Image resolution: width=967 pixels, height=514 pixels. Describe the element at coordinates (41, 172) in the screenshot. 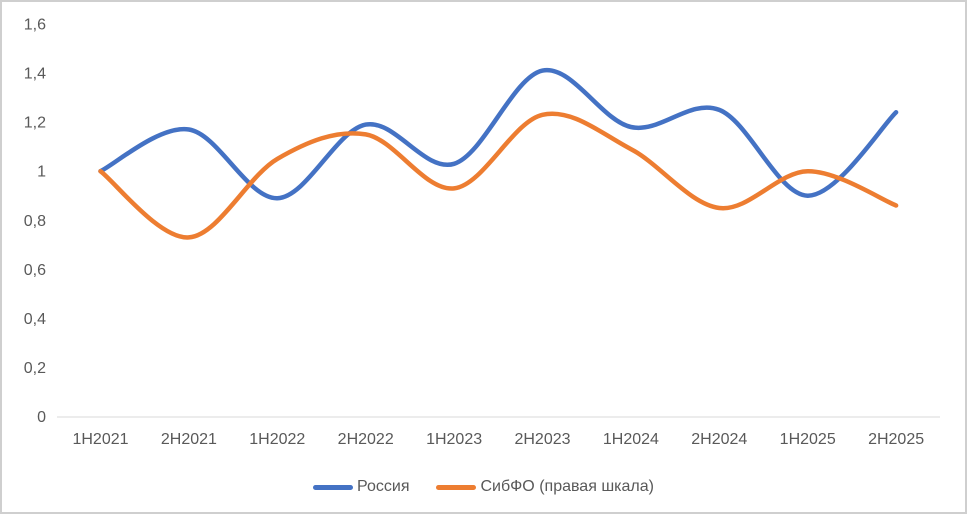

I see `y-tick-label: 1` at that location.